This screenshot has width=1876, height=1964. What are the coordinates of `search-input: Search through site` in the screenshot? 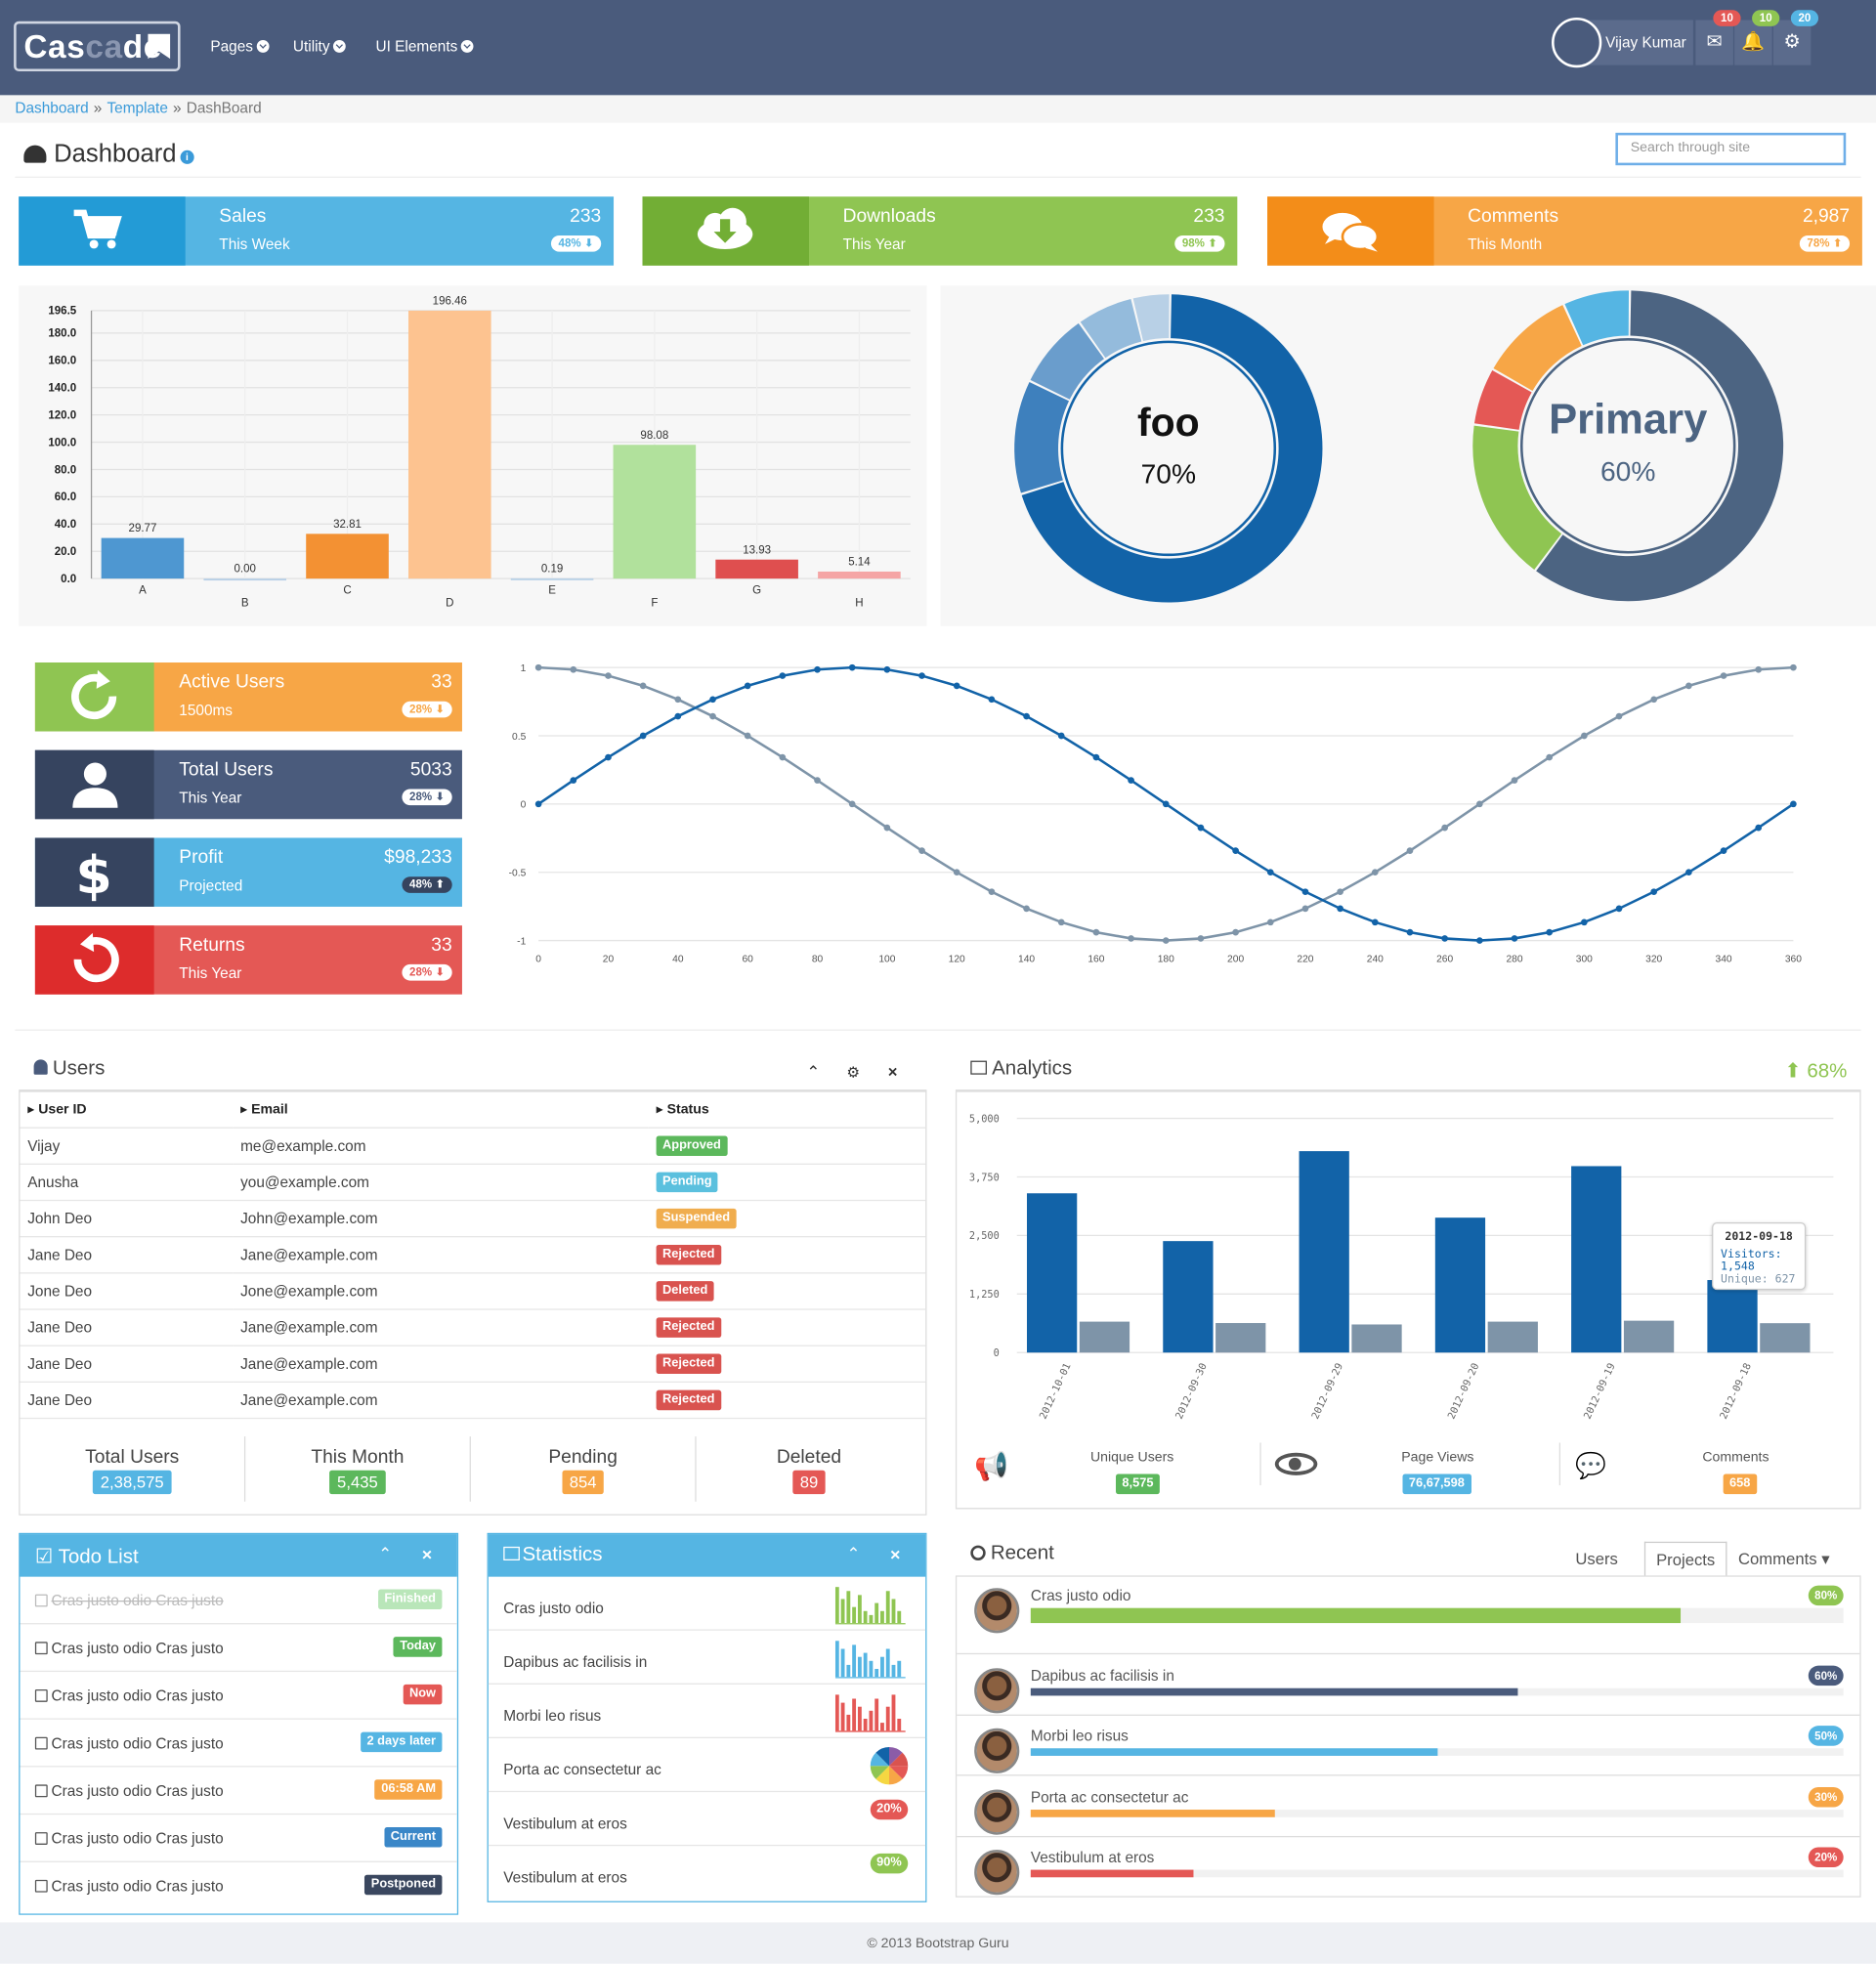 It's located at (1731, 149).